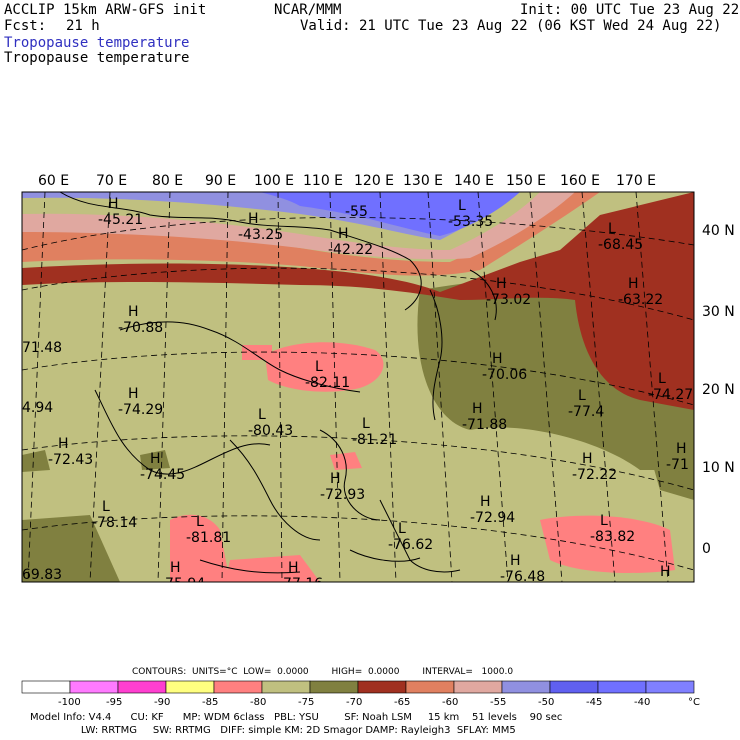 The image size is (740, 740). Describe the element at coordinates (167, 181) in the screenshot. I see `lon-label: 80 E` at that location.